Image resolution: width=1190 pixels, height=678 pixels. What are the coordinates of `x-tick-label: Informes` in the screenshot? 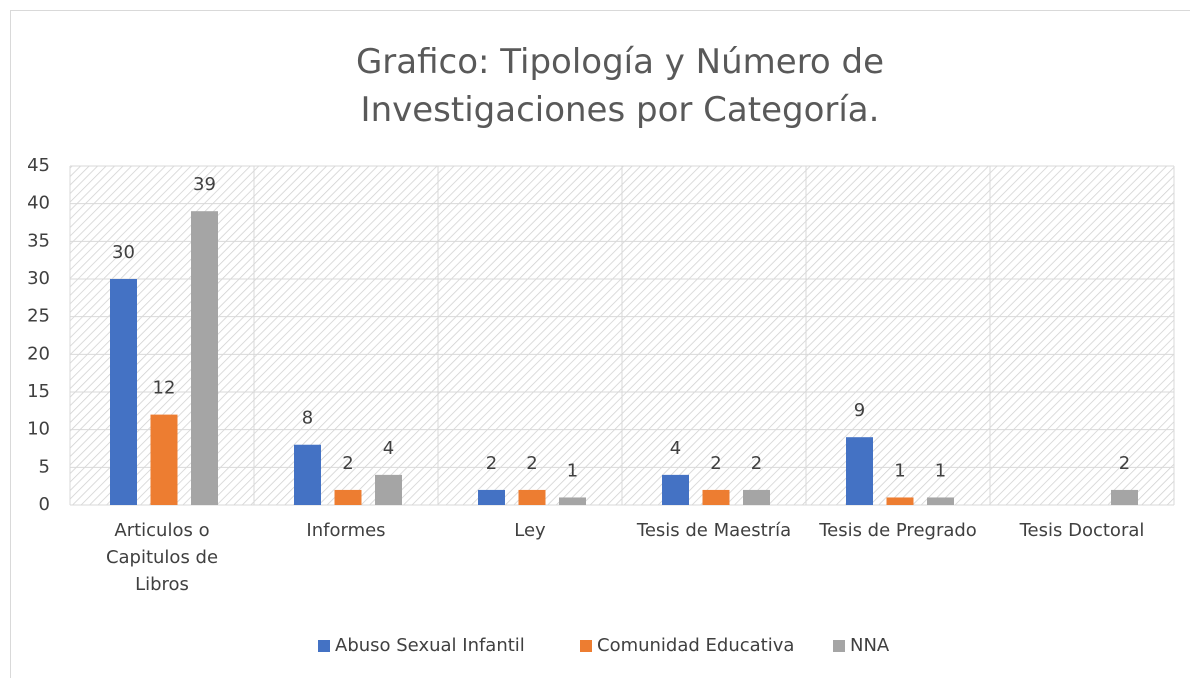 It's located at (346, 530).